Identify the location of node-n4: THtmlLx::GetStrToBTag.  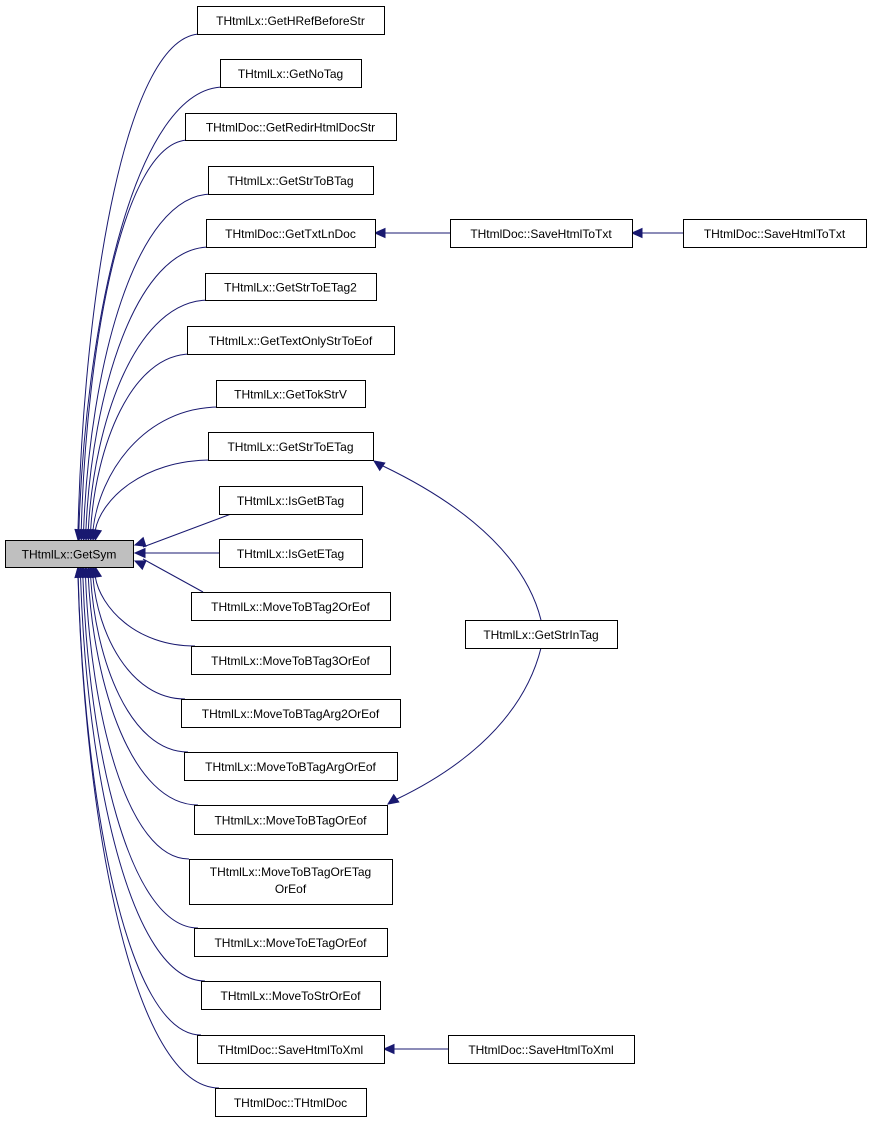
(291, 180).